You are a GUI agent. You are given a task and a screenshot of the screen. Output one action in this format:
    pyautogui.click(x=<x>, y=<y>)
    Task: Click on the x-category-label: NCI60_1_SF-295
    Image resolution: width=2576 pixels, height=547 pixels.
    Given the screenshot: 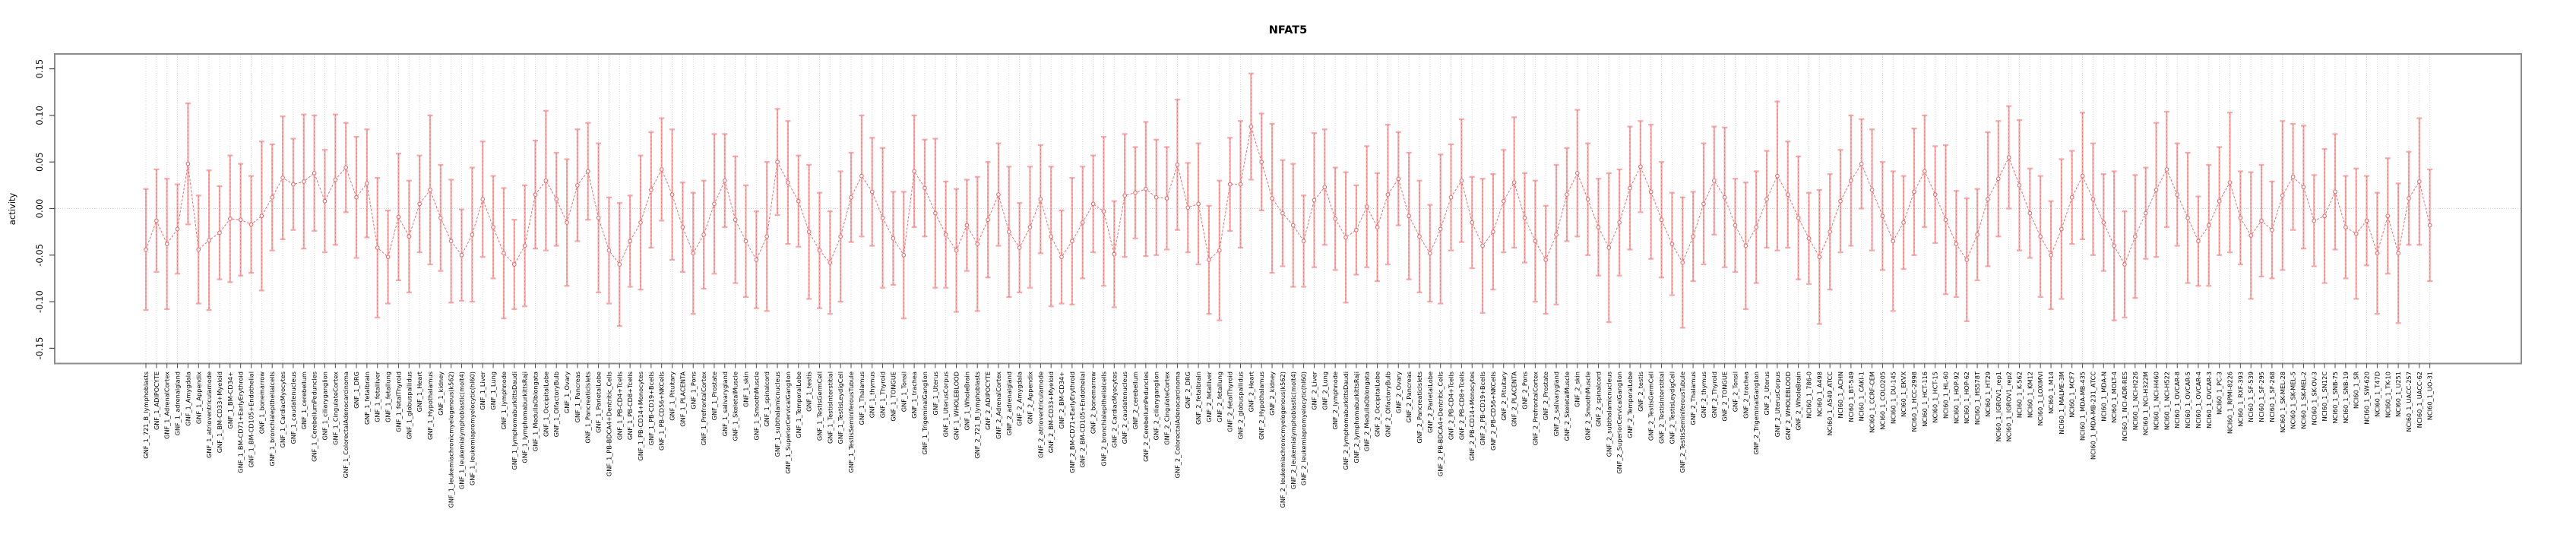 What is the action you would take?
    pyautogui.click(x=2261, y=397)
    